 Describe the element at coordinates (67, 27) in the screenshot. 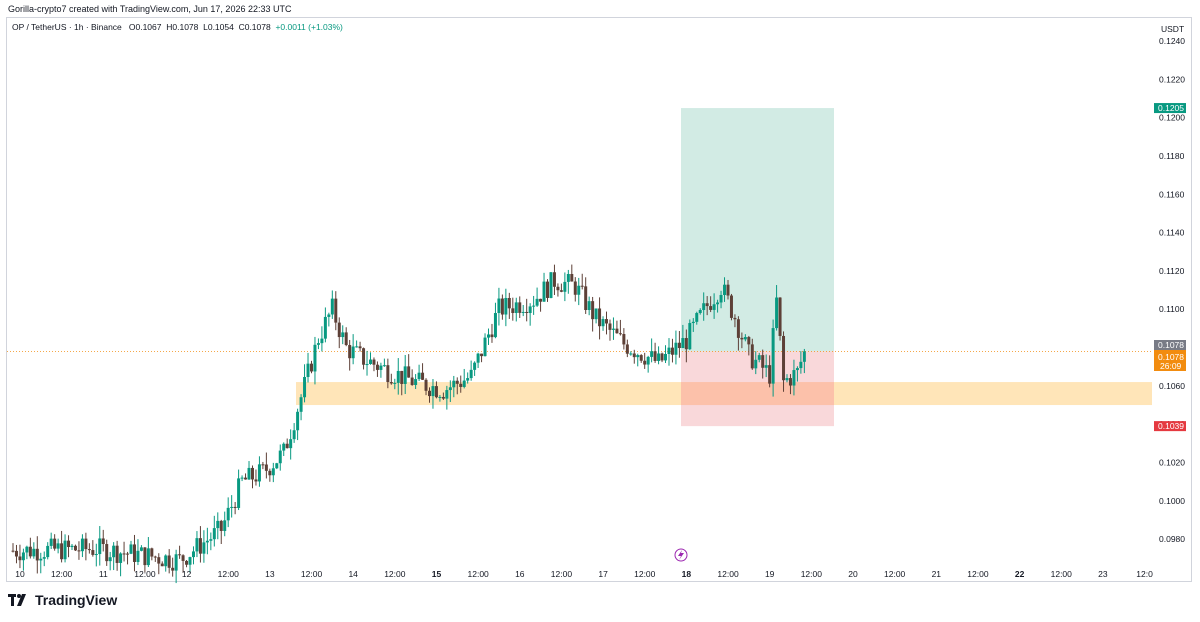

I see `symbol-name: OP / TetherUS · 1h · Binance` at that location.